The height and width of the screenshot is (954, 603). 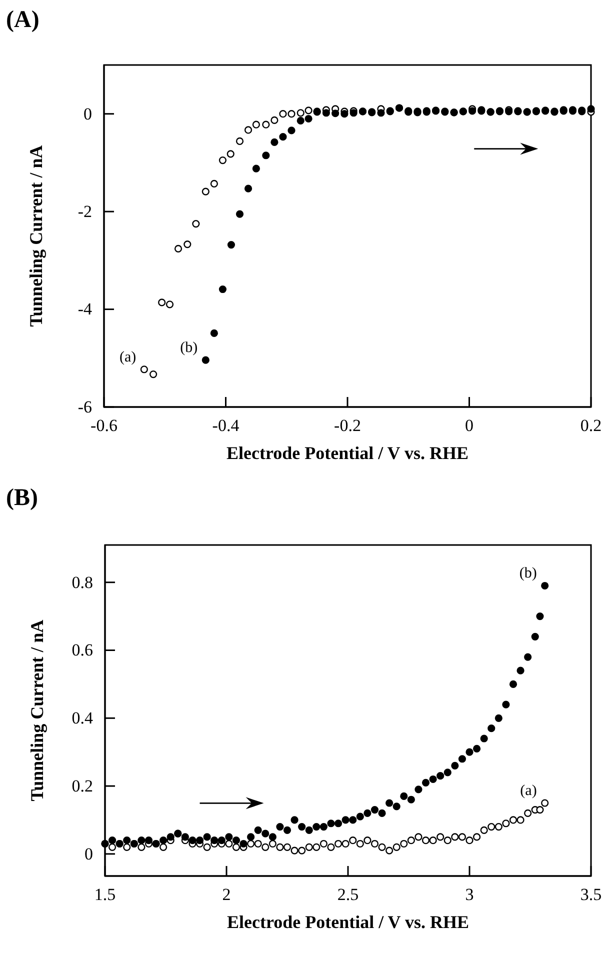 I want to click on x-tick-label: -0.6, so click(x=104, y=426).